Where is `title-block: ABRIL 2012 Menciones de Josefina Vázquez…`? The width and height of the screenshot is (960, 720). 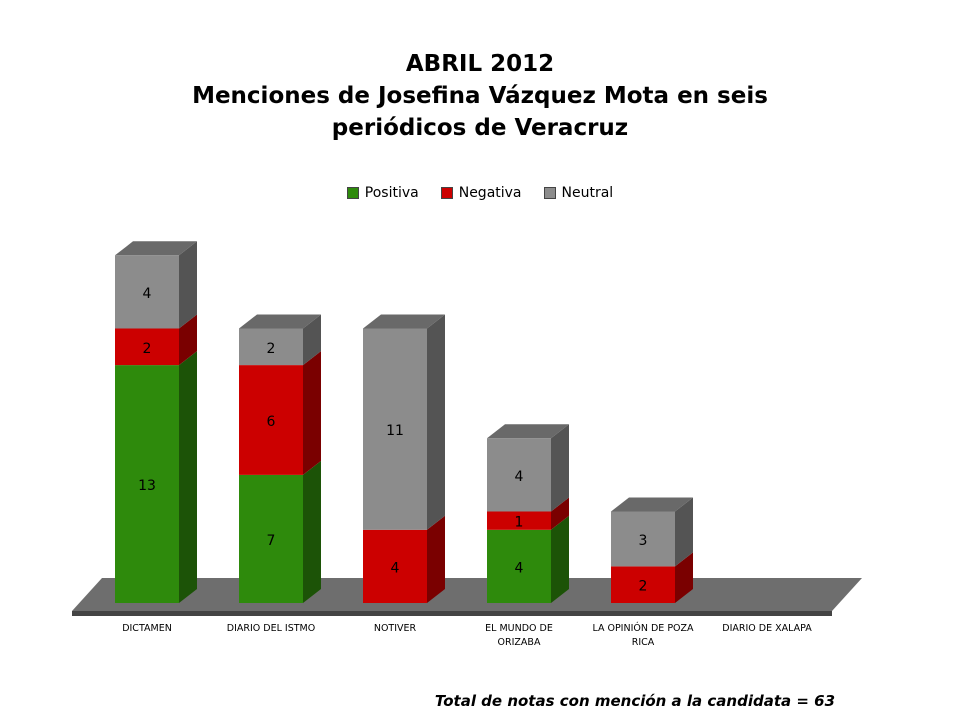
title-block: ABRIL 2012 Menciones de Josefina Vázquez… is located at coordinates (480, 96).